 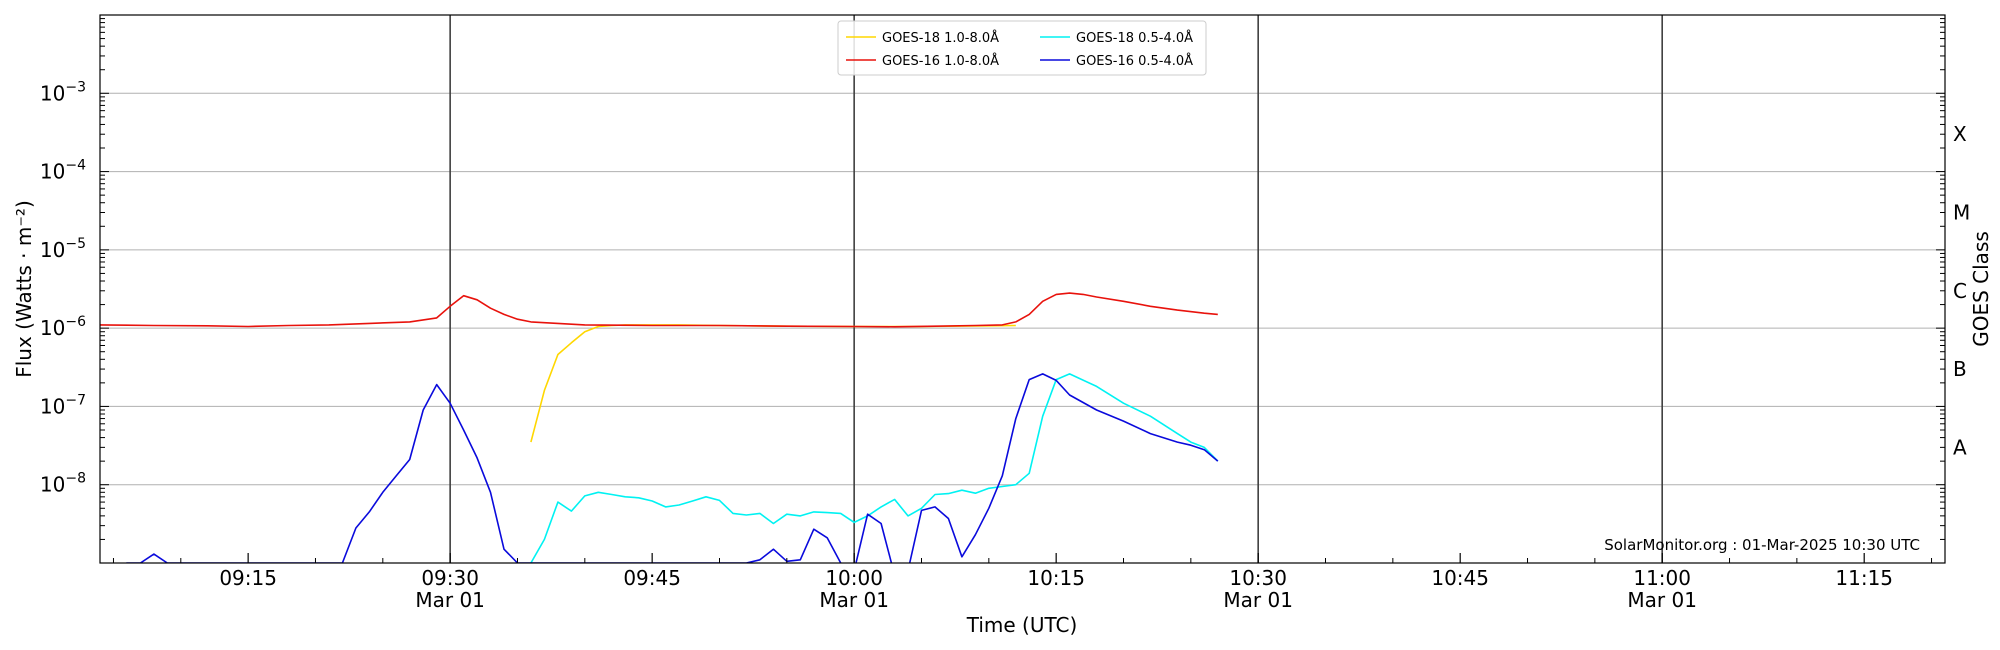 I want to click on legend-label: GOES-18 1.0-8.0Å, so click(x=940, y=38).